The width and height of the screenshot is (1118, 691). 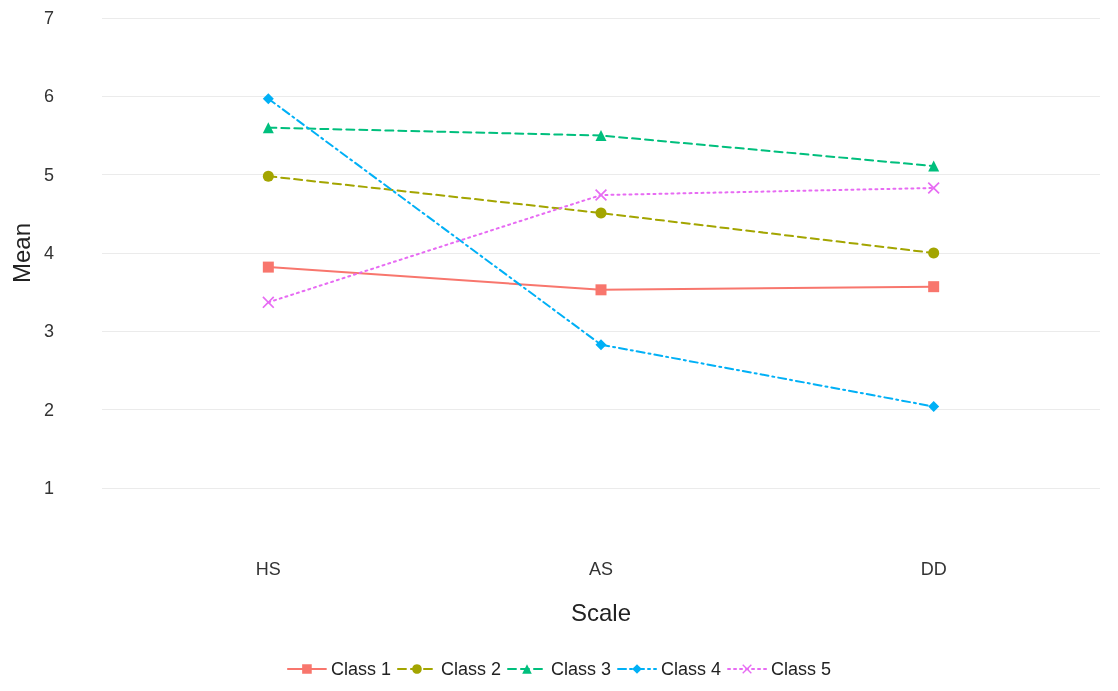 What do you see at coordinates (48, 488) in the screenshot?
I see `y-tick-label: 1` at bounding box center [48, 488].